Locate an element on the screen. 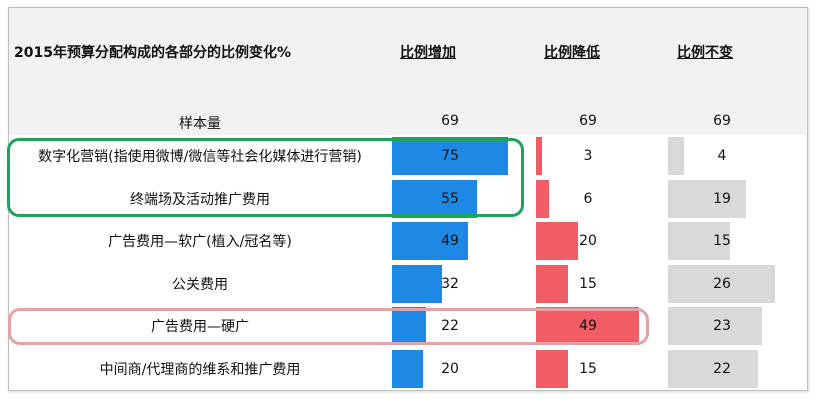 Image resolution: width=817 pixels, height=402 pixels. value-decrease-pr: 15 is located at coordinates (588, 283).